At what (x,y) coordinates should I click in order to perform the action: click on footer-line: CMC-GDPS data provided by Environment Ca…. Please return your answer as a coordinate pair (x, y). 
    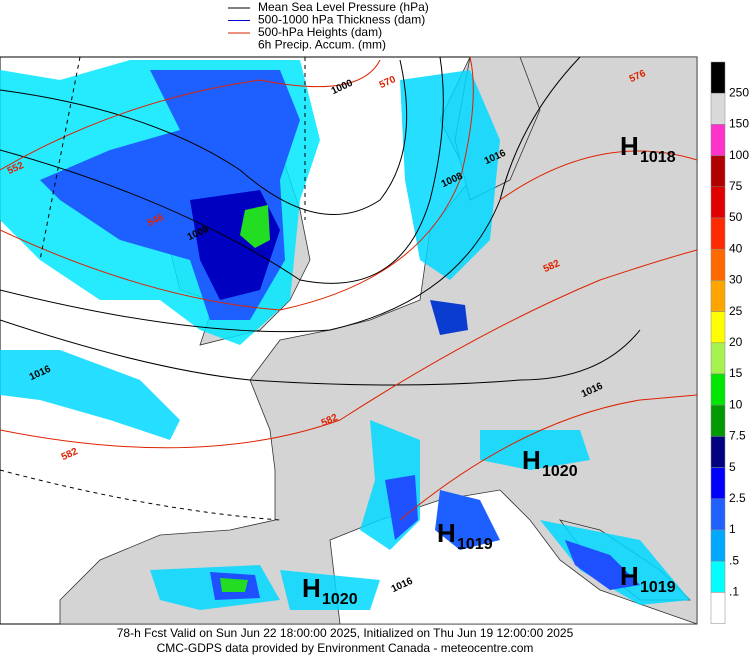
    Looking at the image, I should click on (345, 648).